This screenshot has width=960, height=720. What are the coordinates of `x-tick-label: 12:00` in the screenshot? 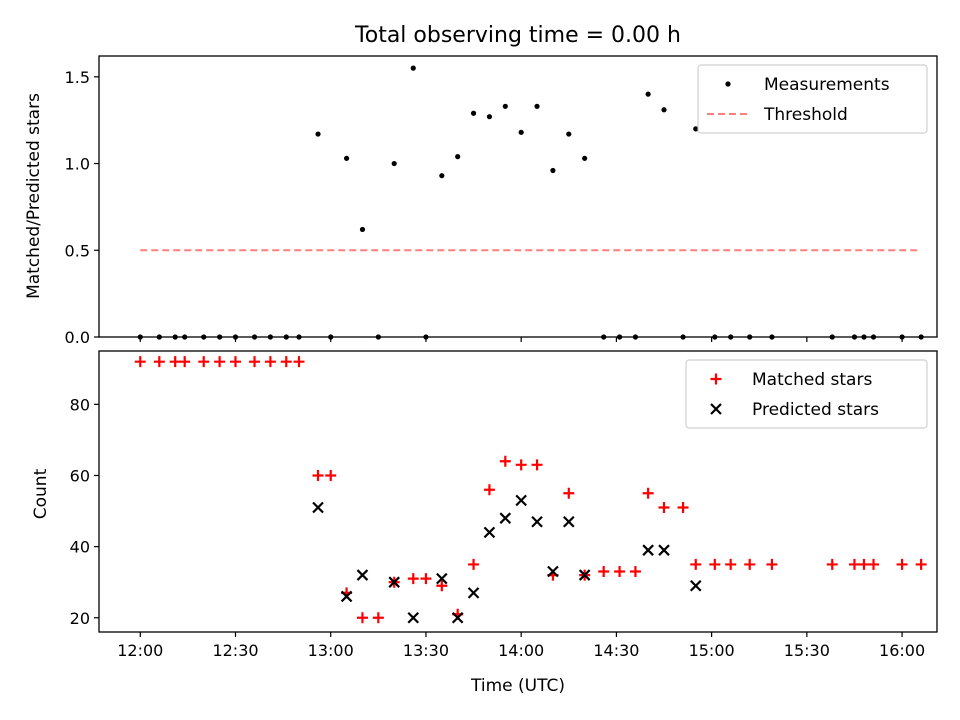 It's located at (140, 650).